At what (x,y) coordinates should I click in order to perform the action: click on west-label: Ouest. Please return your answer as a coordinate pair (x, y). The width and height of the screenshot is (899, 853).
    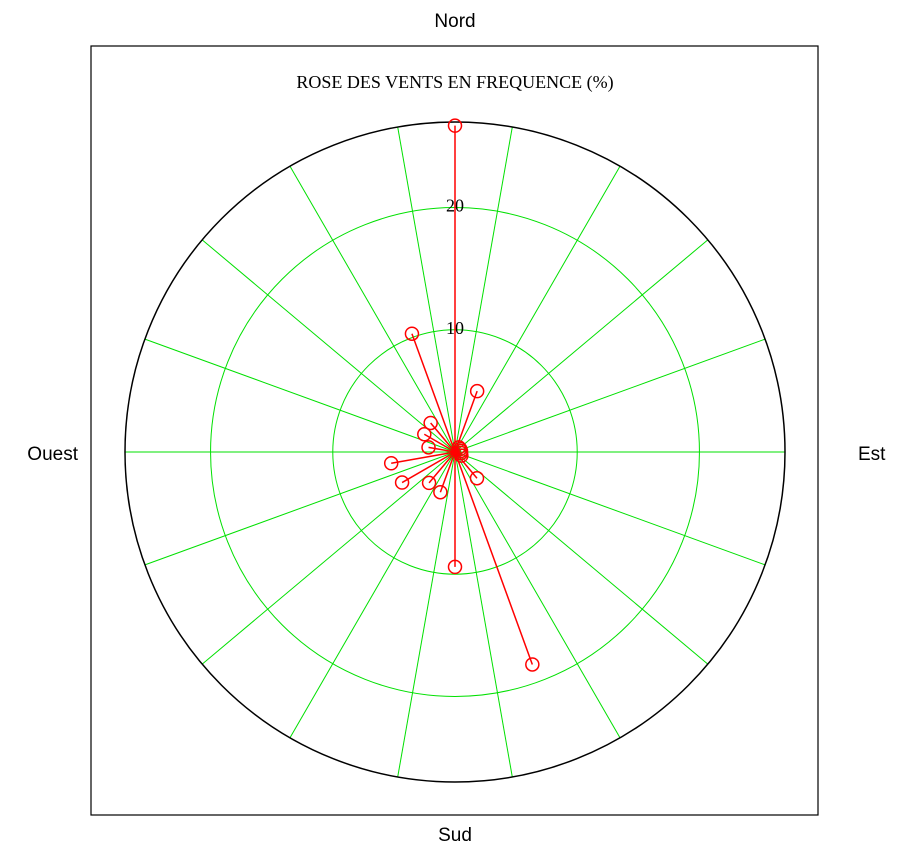
    Looking at the image, I should click on (52, 454).